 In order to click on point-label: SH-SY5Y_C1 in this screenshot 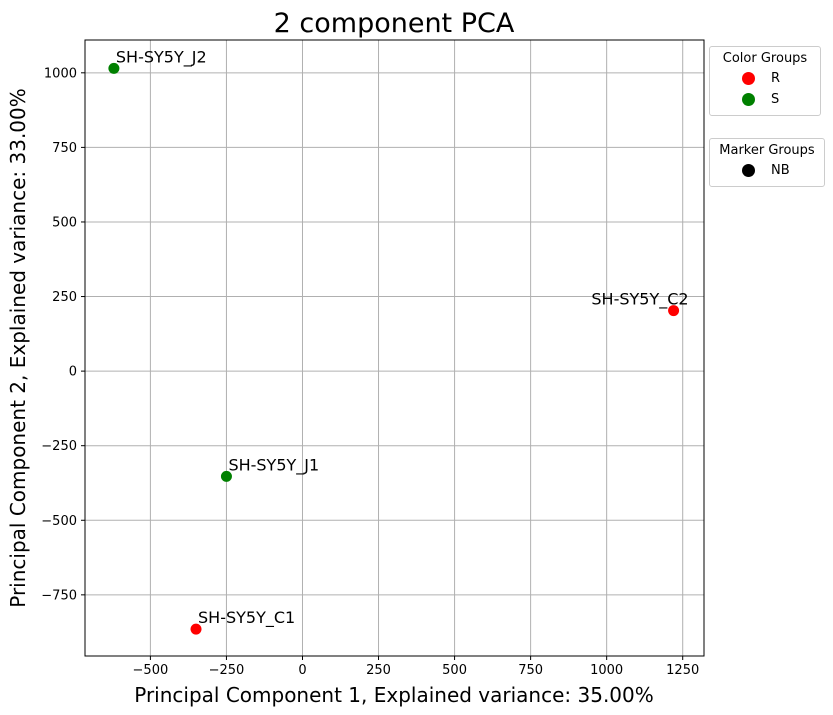, I will do `click(246, 618)`.